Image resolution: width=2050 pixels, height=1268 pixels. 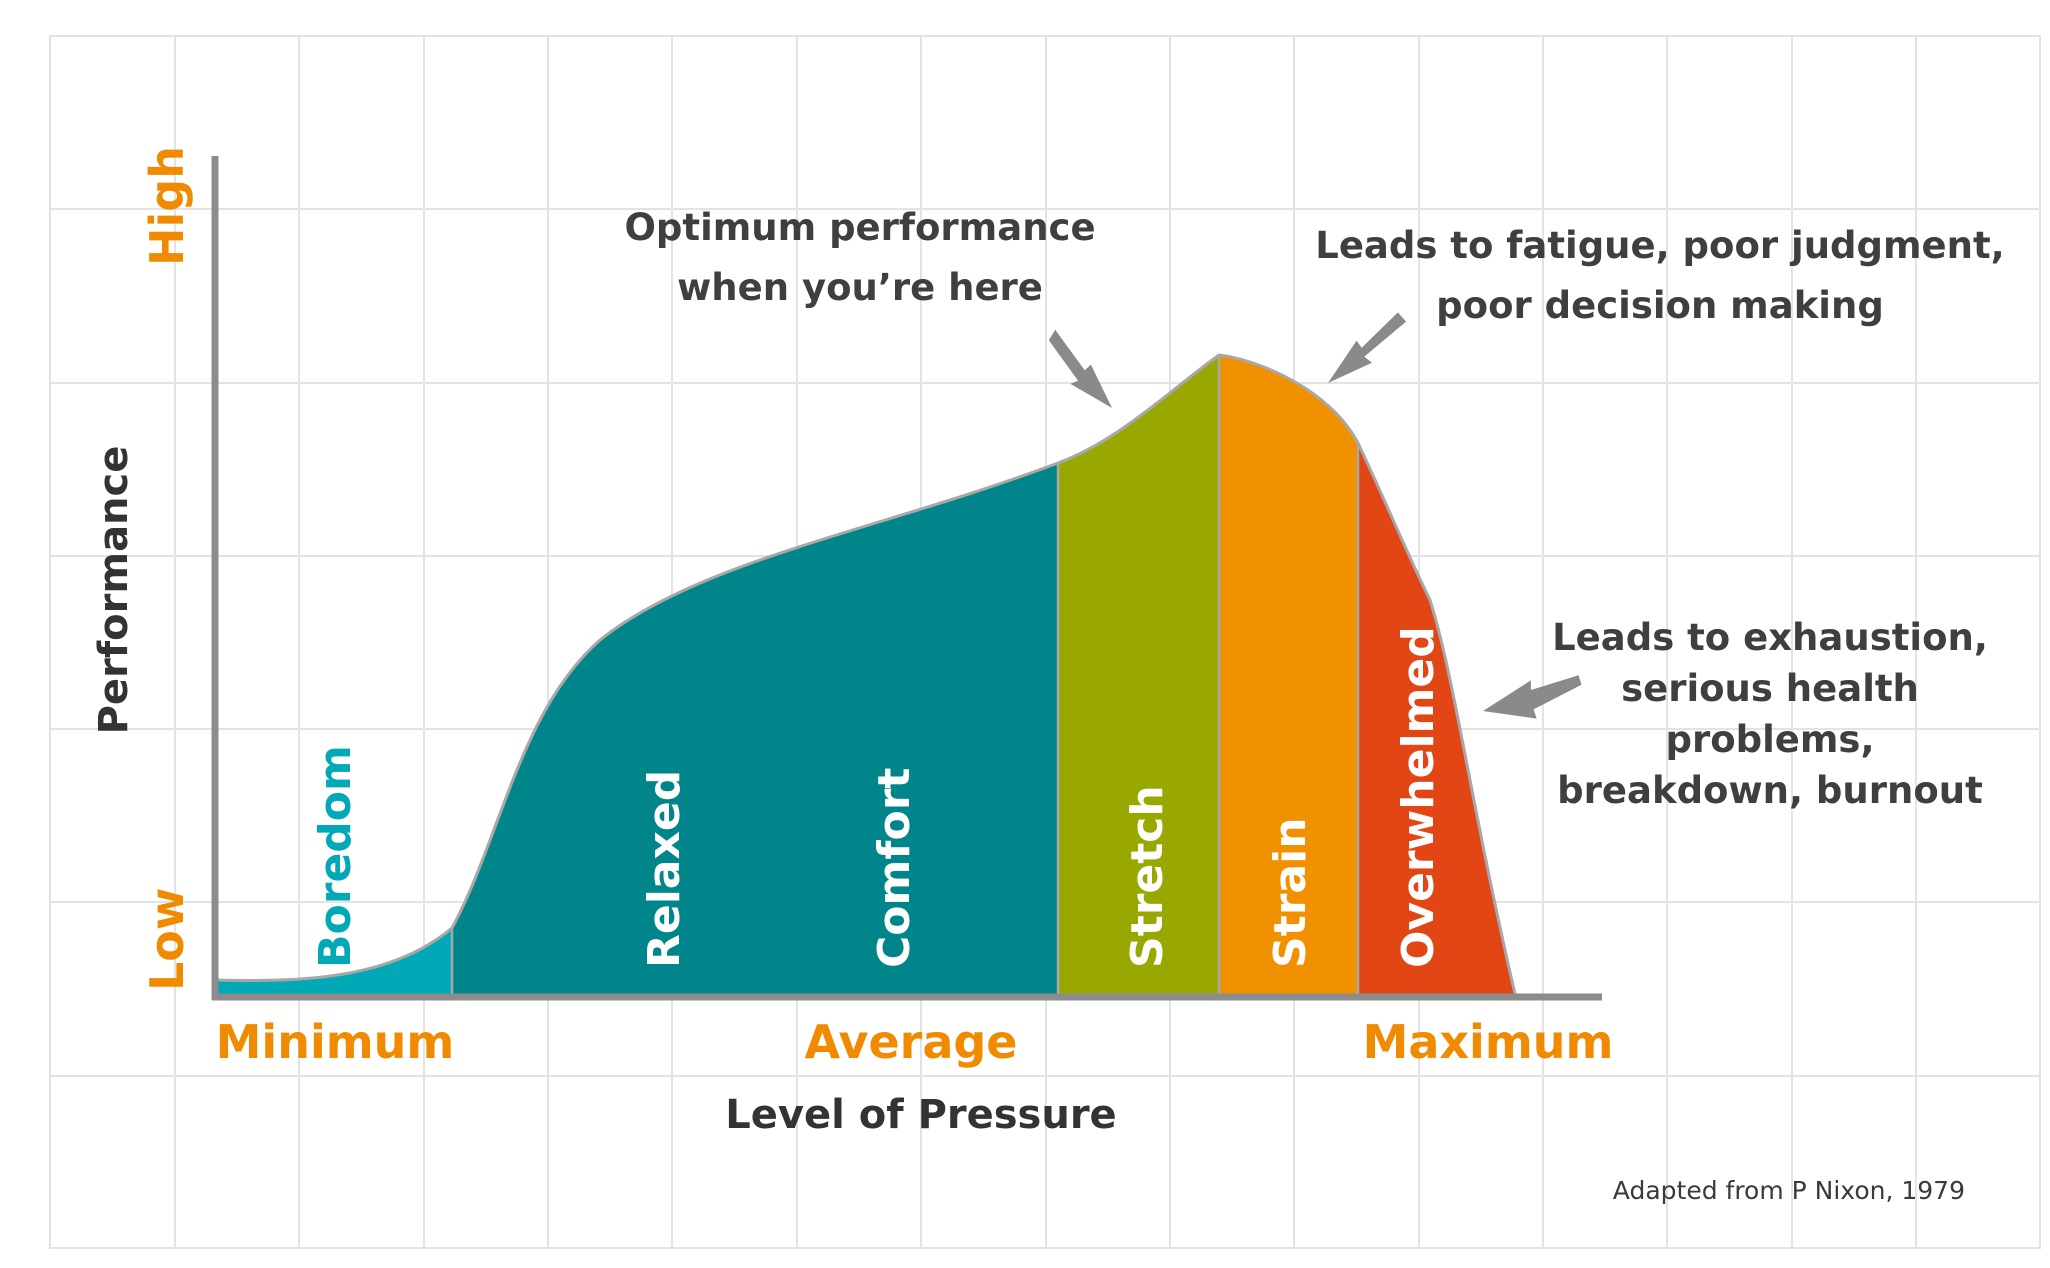 What do you see at coordinates (894, 868) in the screenshot?
I see `zone-label-comfort: Comfort` at bounding box center [894, 868].